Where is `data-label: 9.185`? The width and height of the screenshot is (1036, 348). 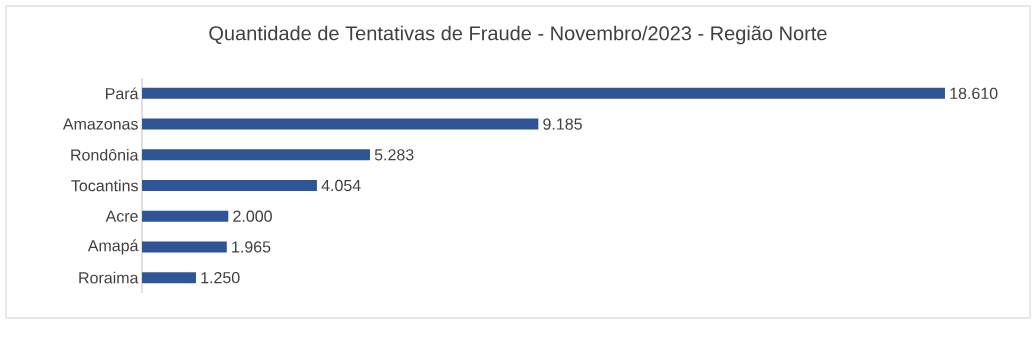
data-label: 9.185 is located at coordinates (562, 124).